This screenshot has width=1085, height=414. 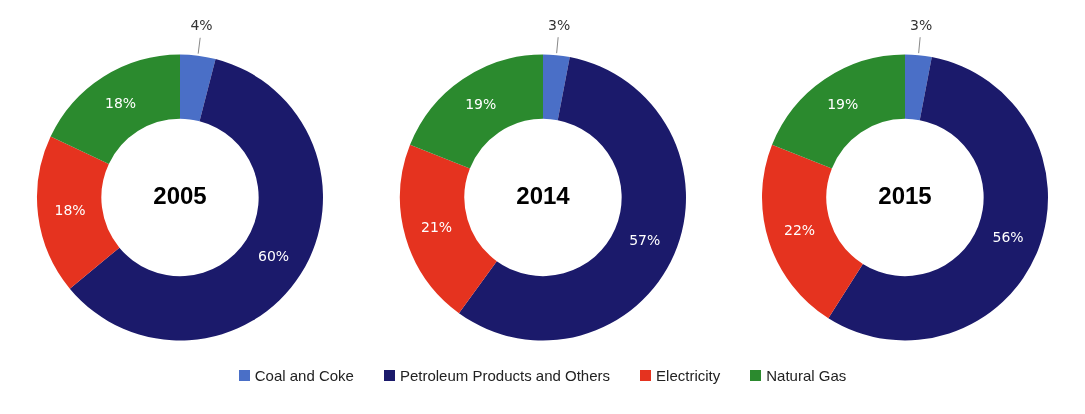 I want to click on legend-label: Coal and Coke, so click(x=304, y=375).